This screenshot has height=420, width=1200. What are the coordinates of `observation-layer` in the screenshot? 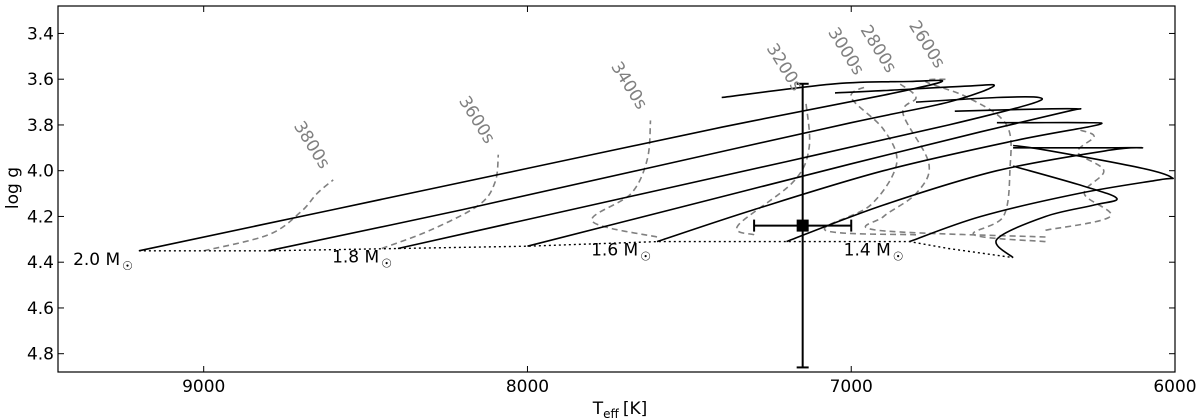 It's located at (803, 225).